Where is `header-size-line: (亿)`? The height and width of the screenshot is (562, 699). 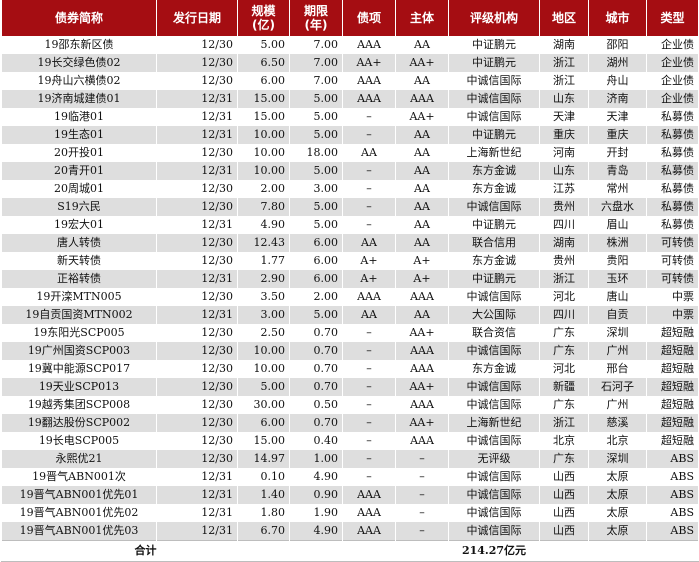
header-size-line: (亿) is located at coordinates (263, 25).